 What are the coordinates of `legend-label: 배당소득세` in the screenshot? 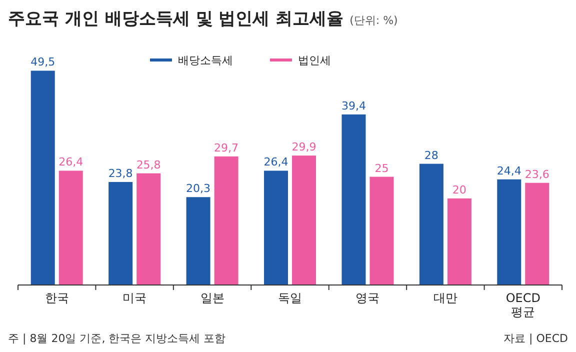 It's located at (205, 60).